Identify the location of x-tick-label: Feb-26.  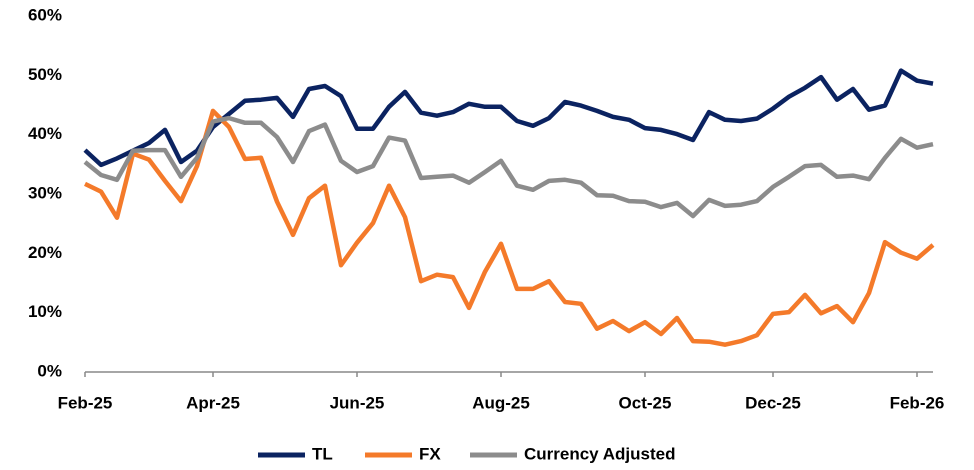
(917, 402).